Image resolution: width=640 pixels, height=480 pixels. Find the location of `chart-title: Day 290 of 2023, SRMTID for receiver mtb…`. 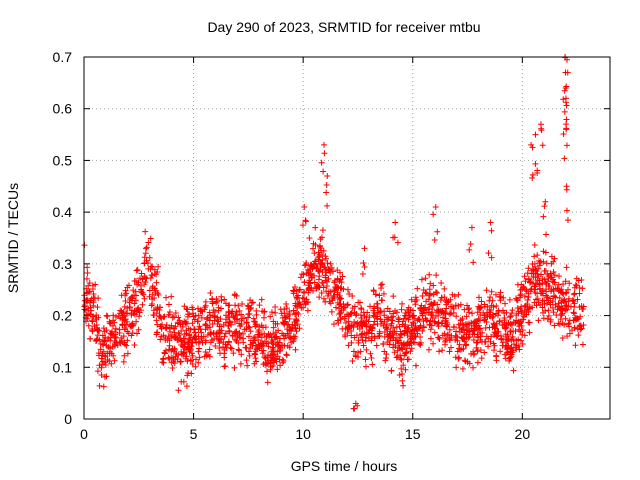

chart-title: Day 290 of 2023, SRMTID for receiver mtb… is located at coordinates (343, 27).